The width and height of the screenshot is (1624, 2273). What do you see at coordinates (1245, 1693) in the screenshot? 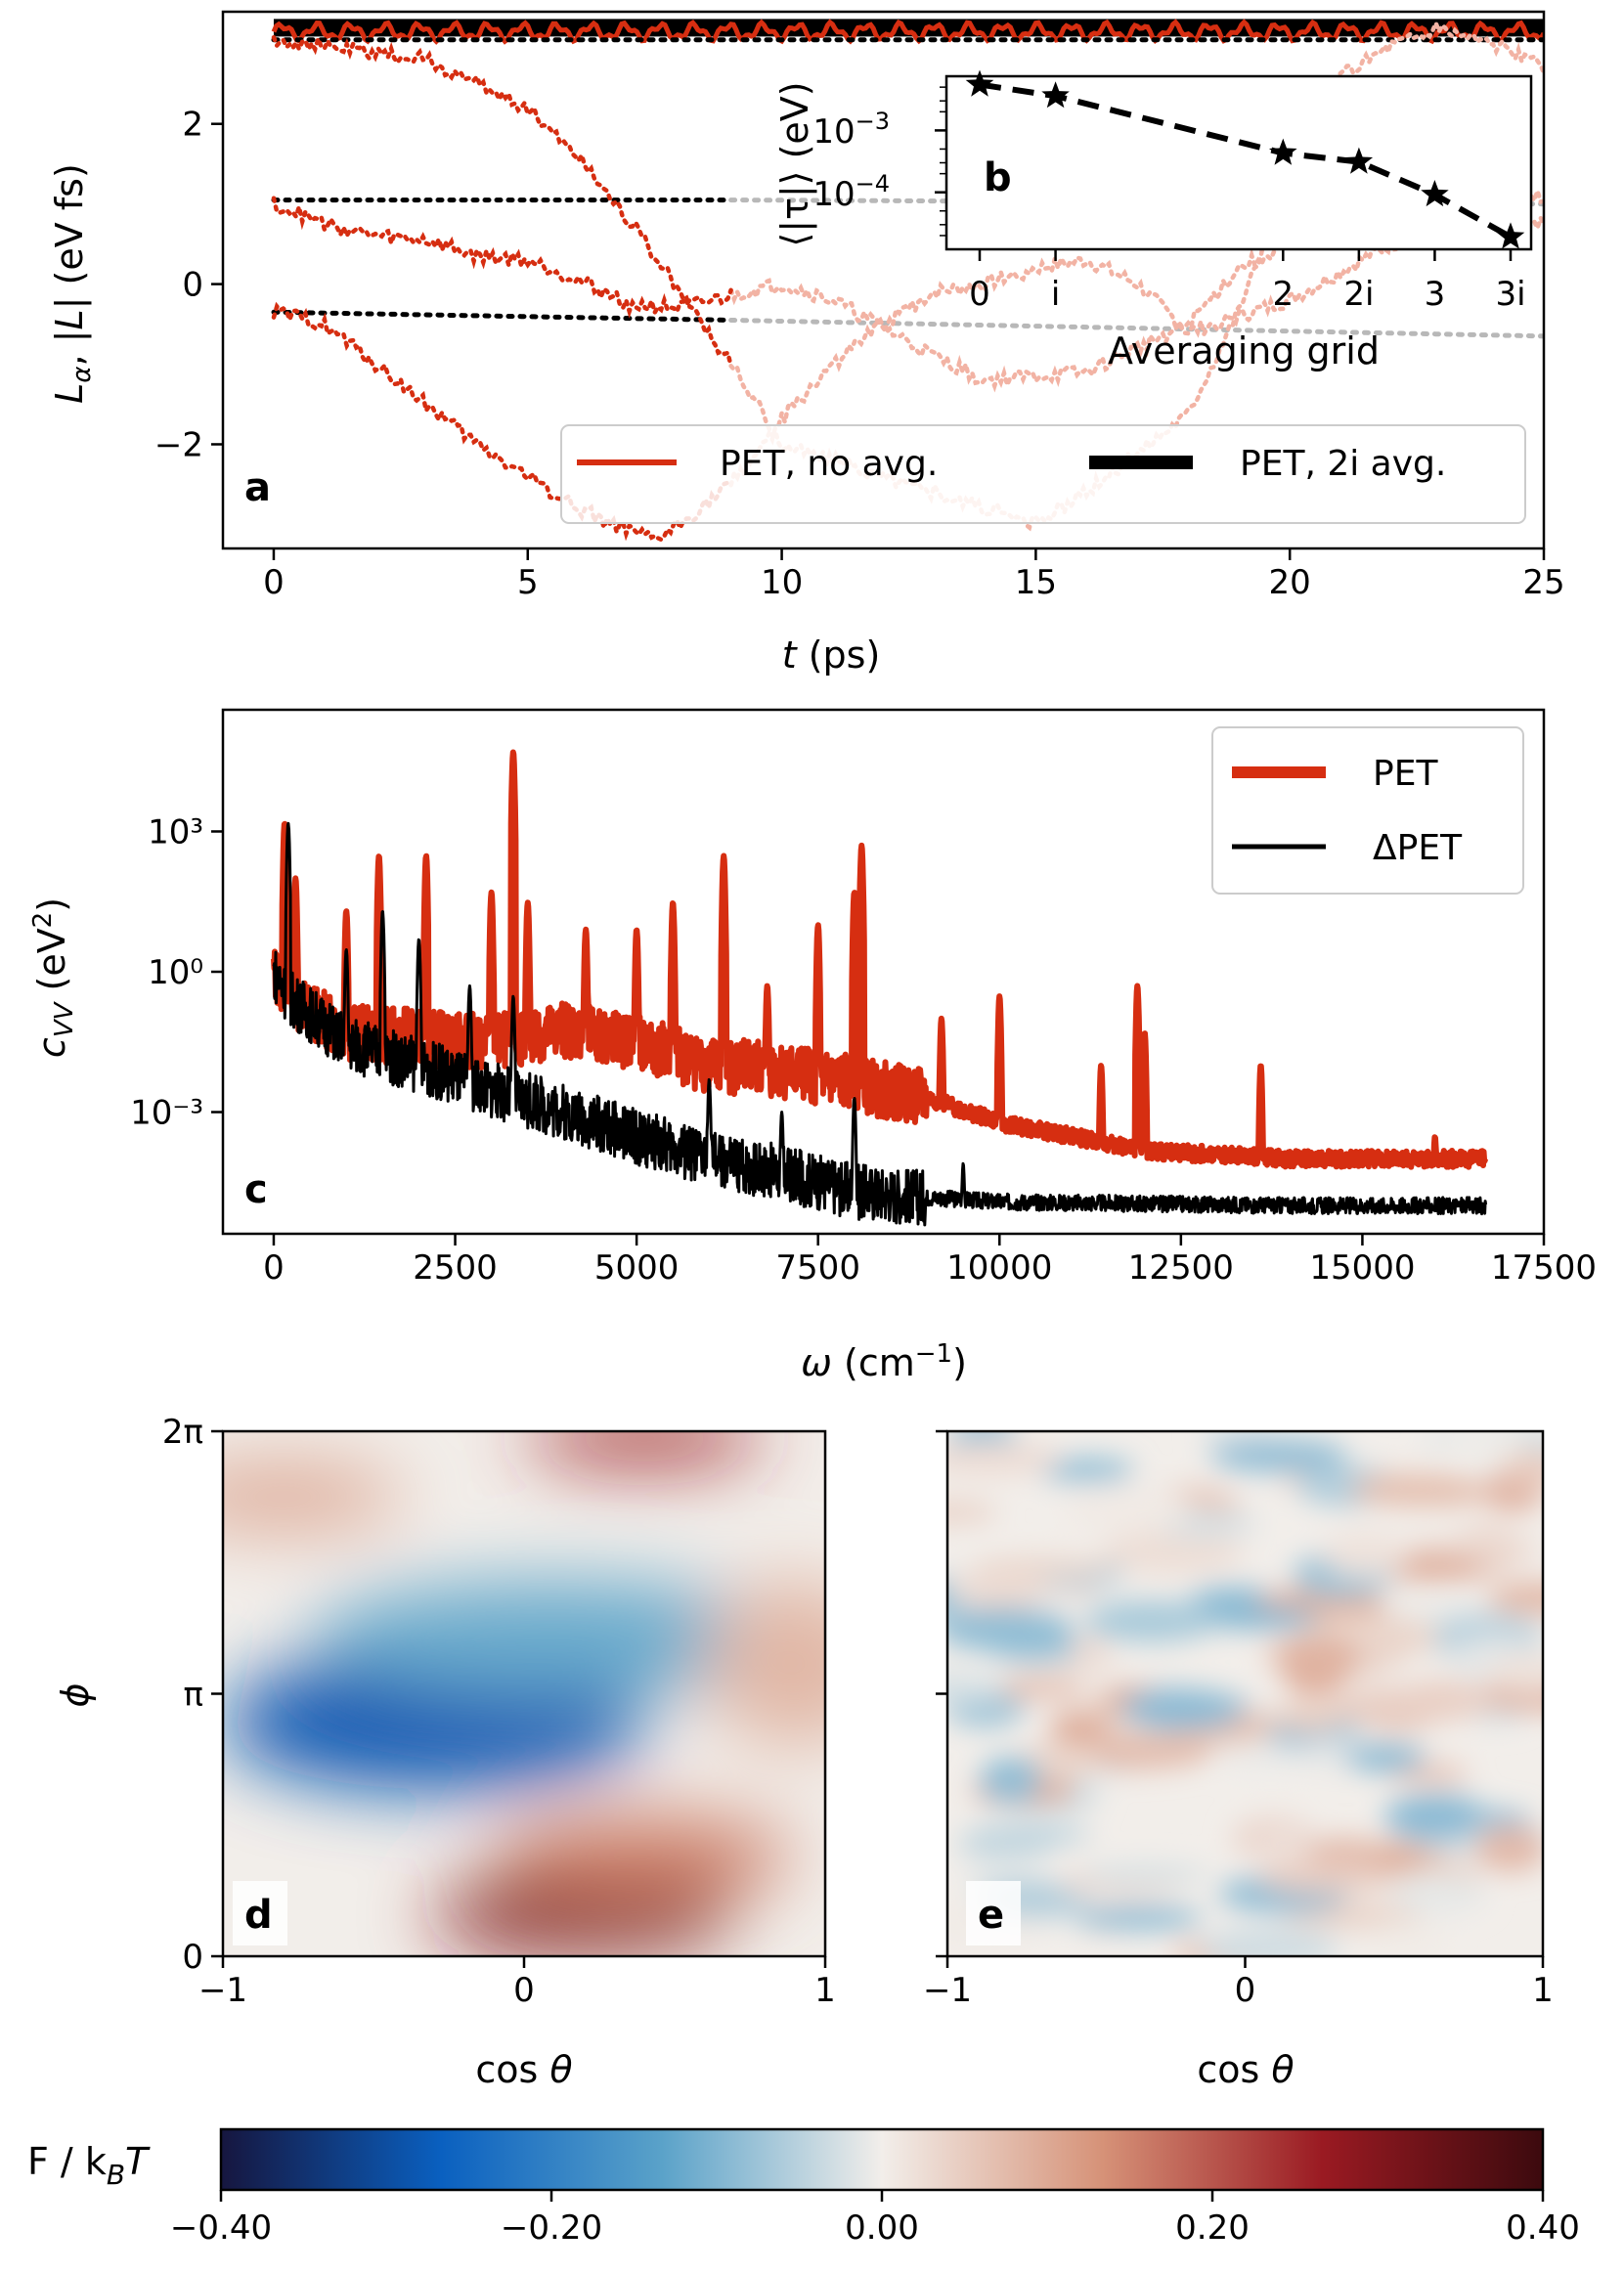
I see `panel-e-heatmap` at bounding box center [1245, 1693].